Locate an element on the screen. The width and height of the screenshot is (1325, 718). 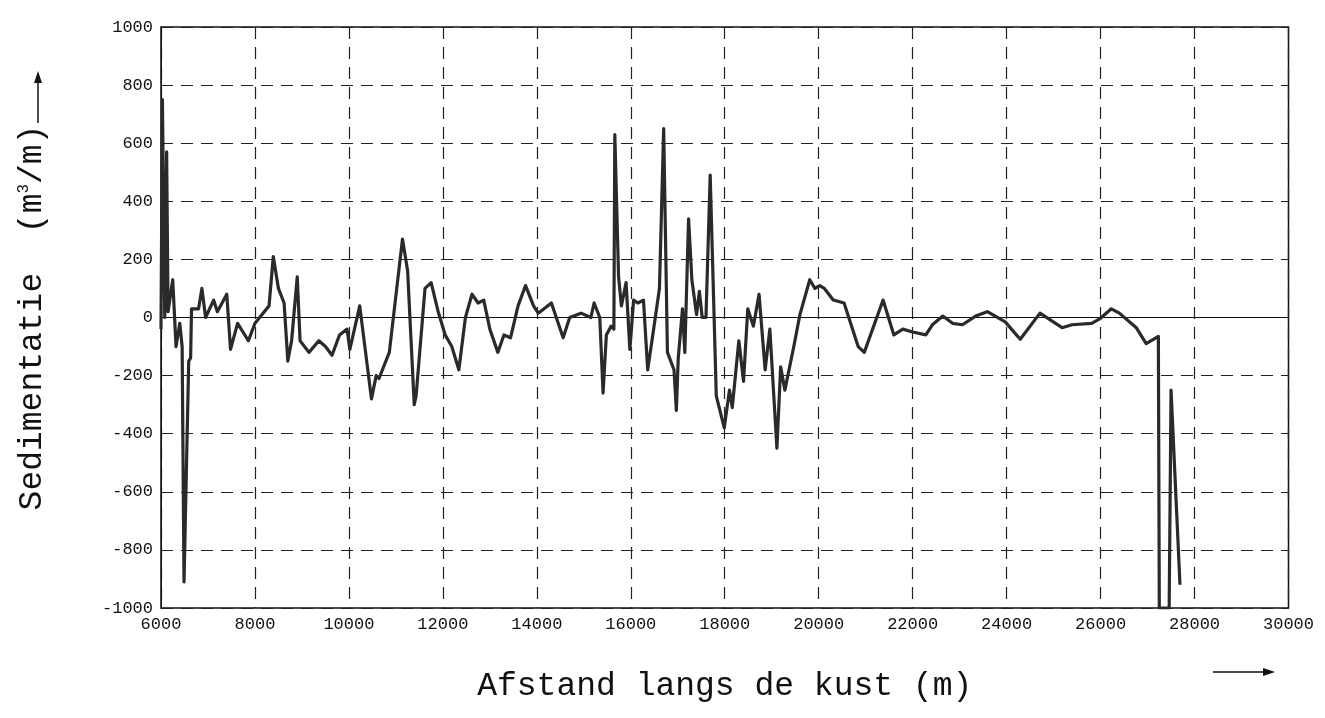
y-tick-label: 200 is located at coordinates (137, 259).